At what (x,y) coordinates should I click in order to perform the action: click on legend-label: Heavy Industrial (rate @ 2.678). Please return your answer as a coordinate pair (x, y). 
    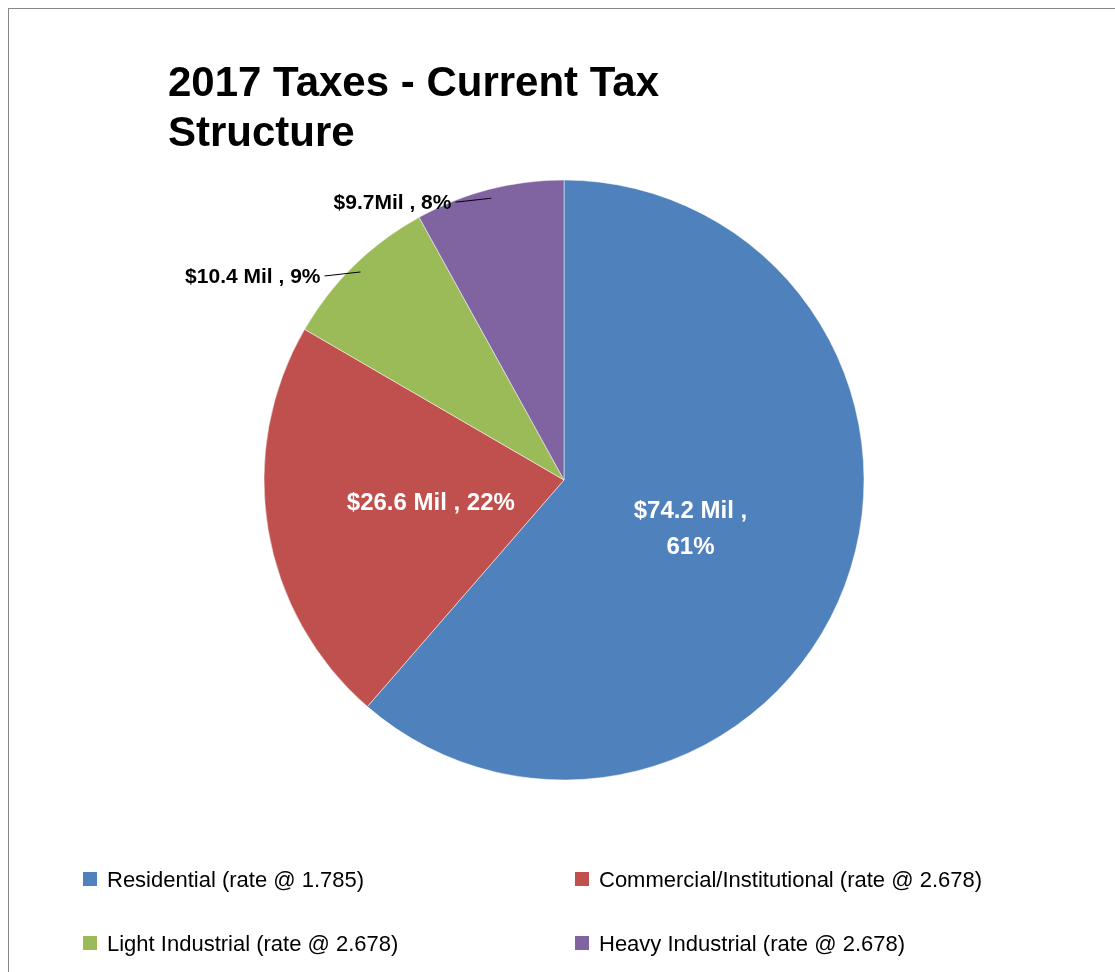
    Looking at the image, I should click on (752, 943).